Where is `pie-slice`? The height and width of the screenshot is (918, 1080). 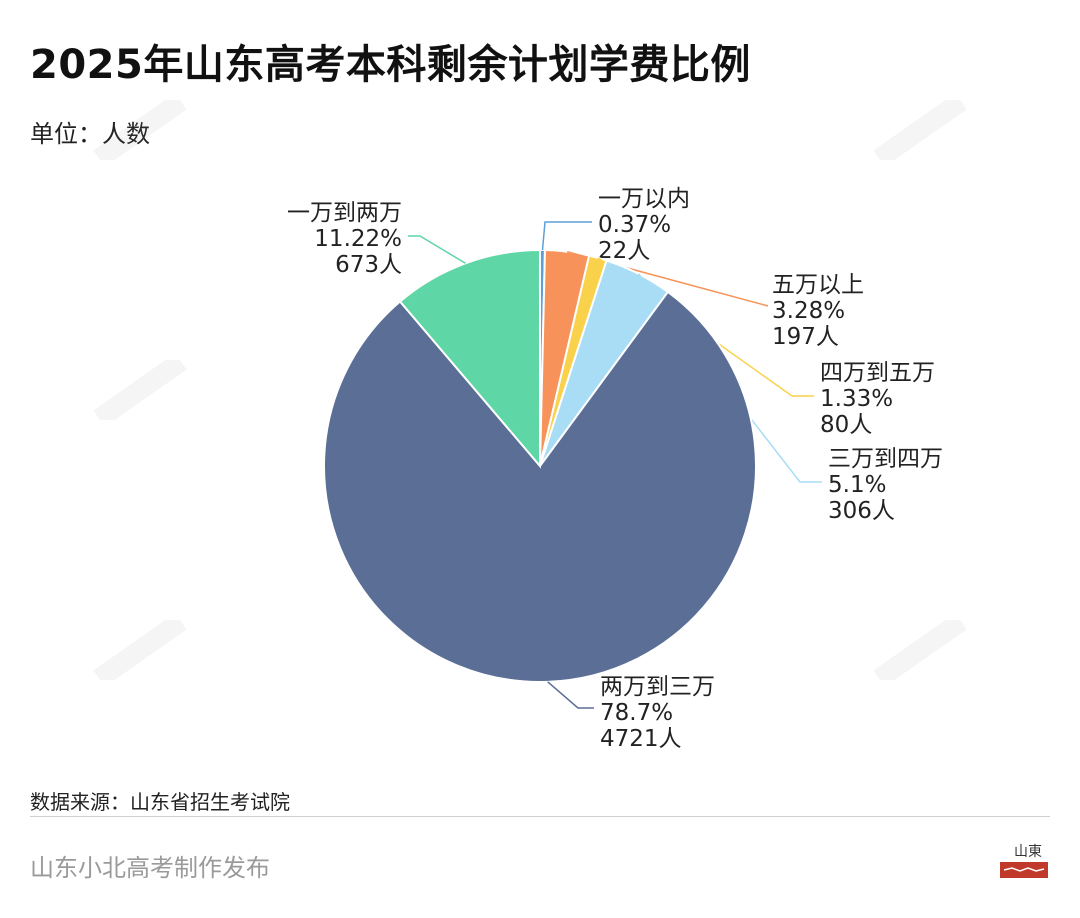
pie-slice is located at coordinates (469, 358).